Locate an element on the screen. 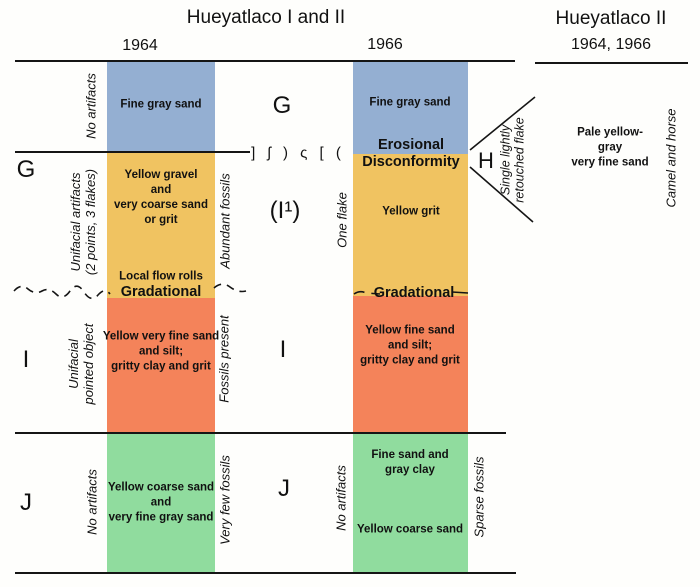  unit-j-left: J is located at coordinates (26, 502).